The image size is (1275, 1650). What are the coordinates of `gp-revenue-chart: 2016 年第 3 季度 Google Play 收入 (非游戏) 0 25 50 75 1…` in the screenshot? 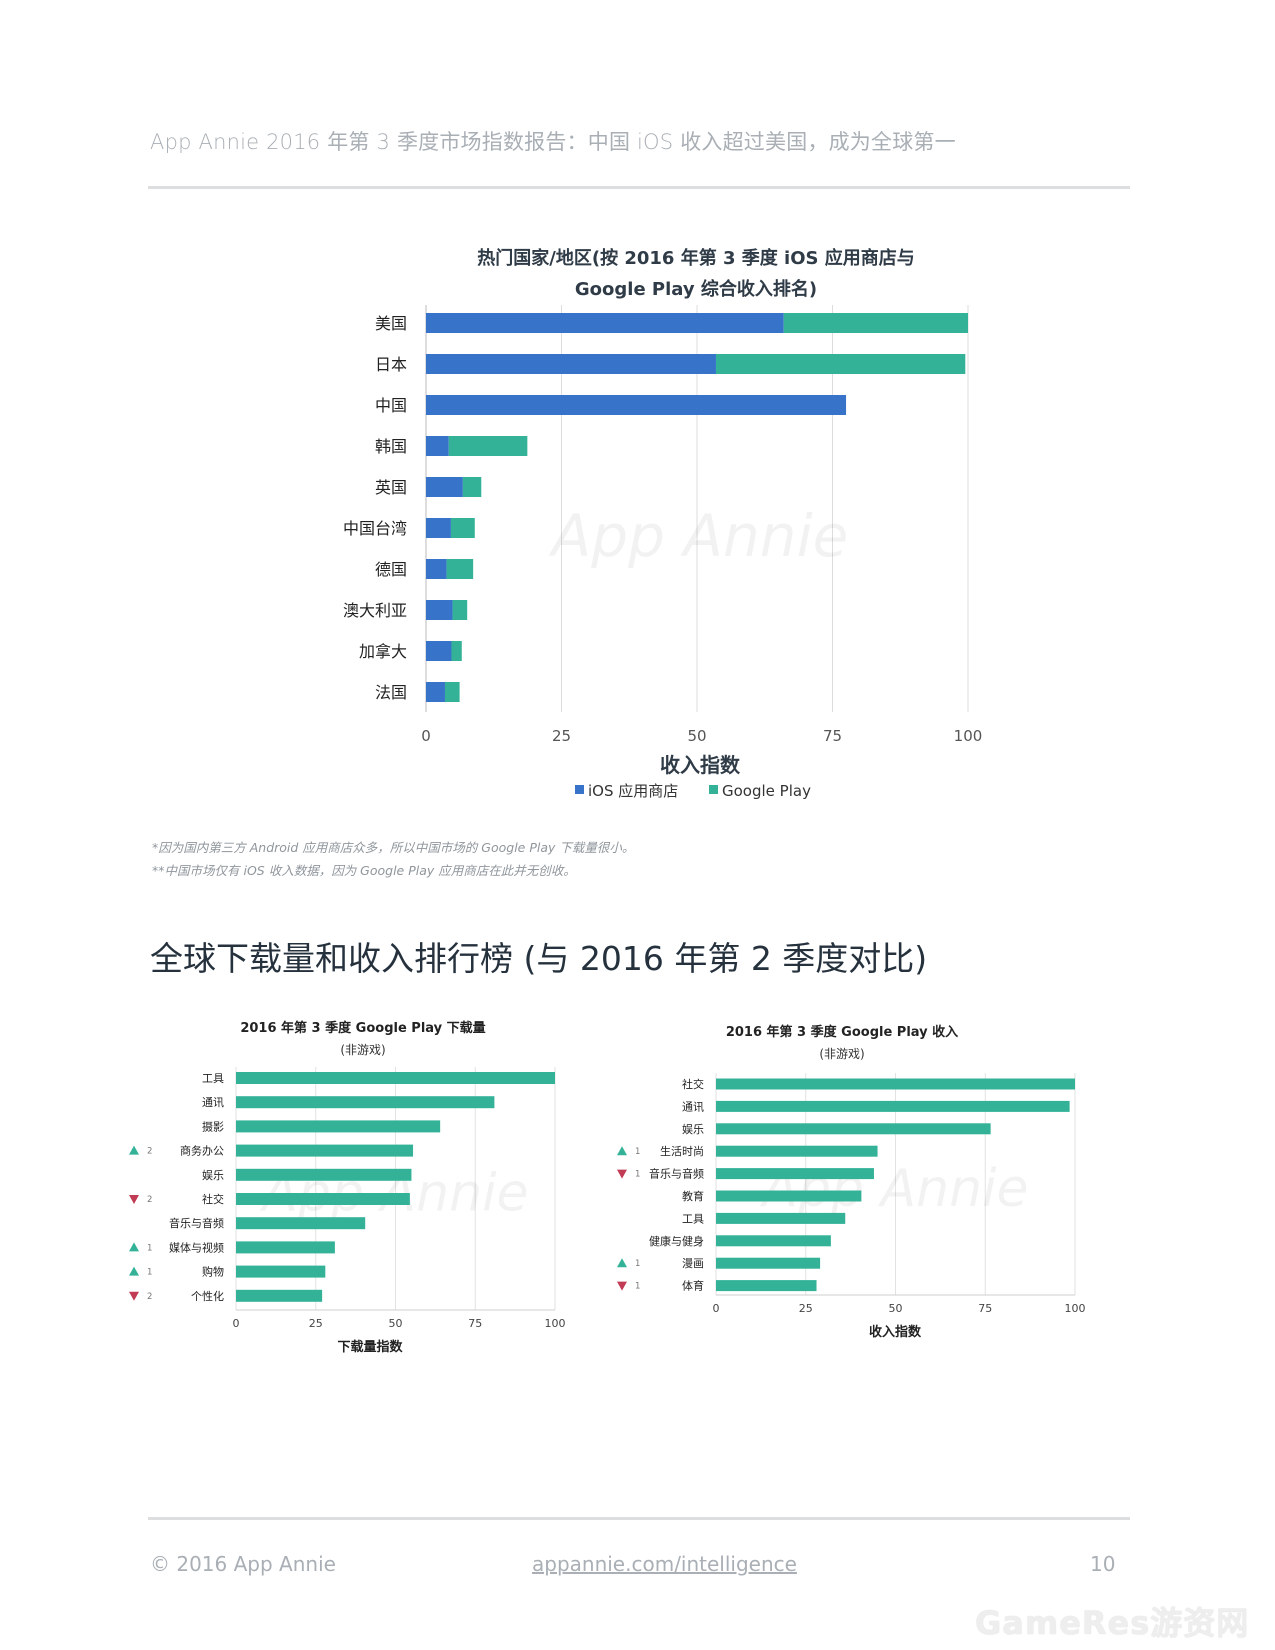 It's located at (851, 1182).